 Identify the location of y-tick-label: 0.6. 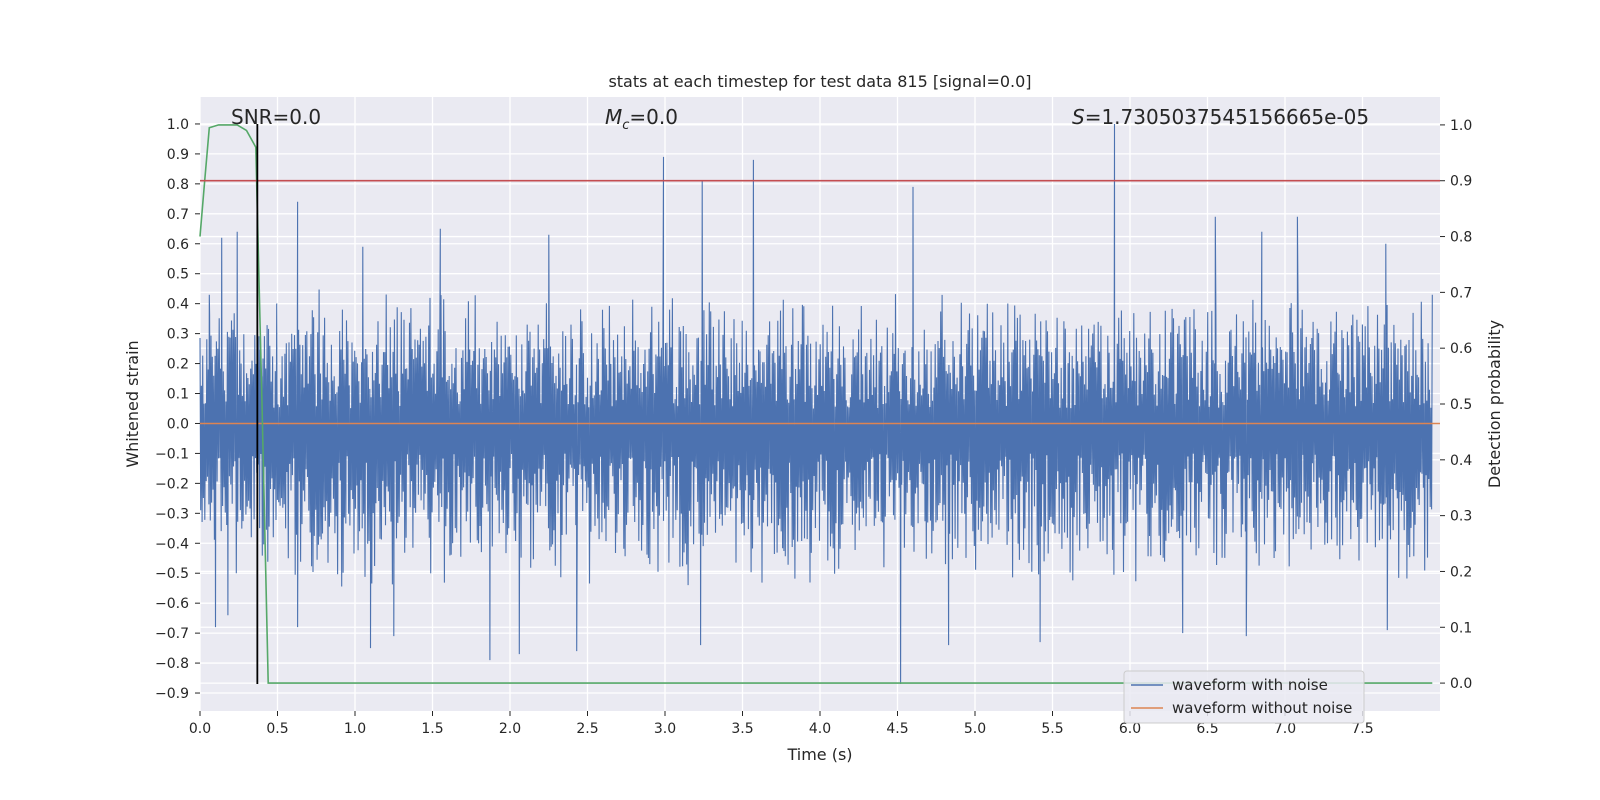
(178, 245).